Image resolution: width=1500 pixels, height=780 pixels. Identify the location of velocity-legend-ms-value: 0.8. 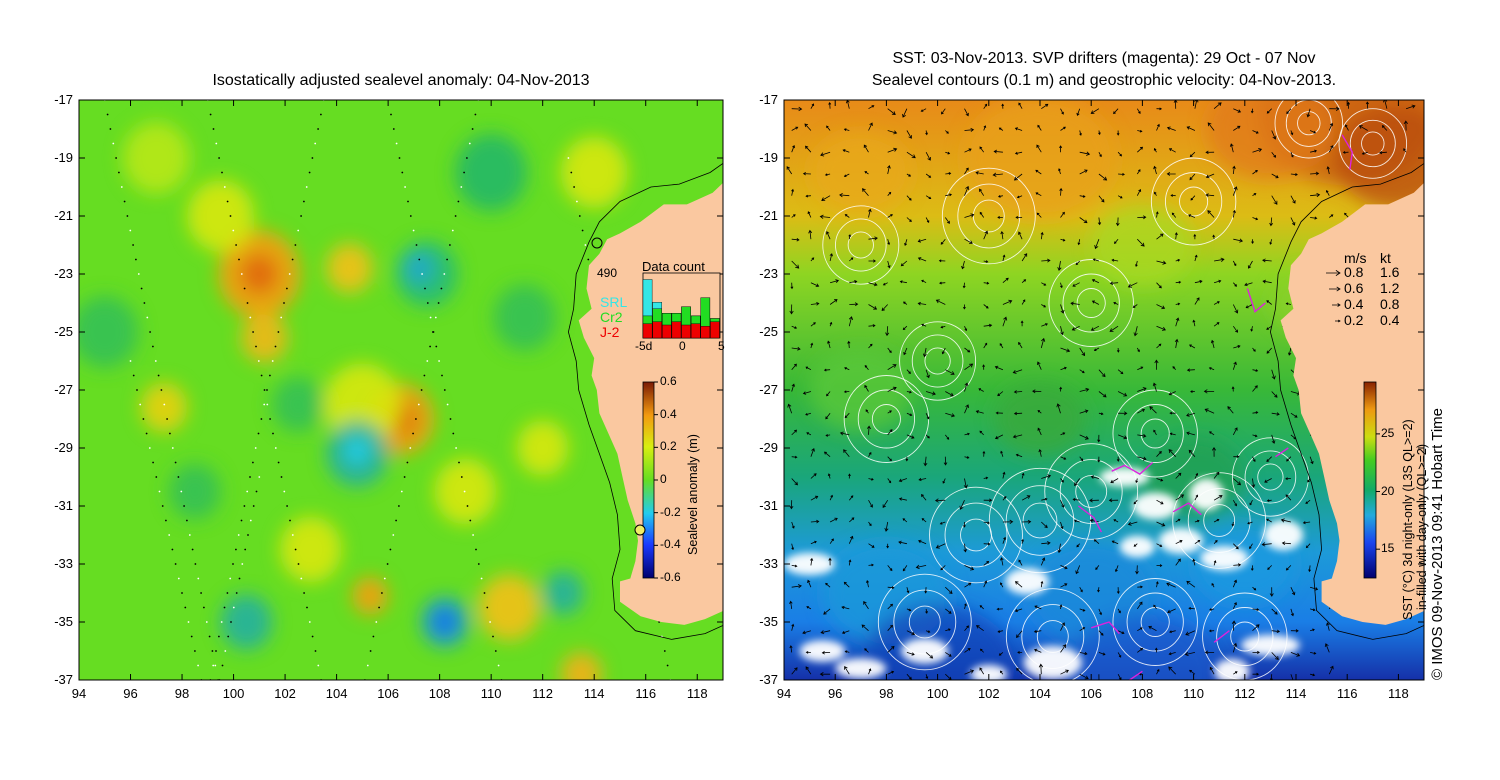
(1354, 272).